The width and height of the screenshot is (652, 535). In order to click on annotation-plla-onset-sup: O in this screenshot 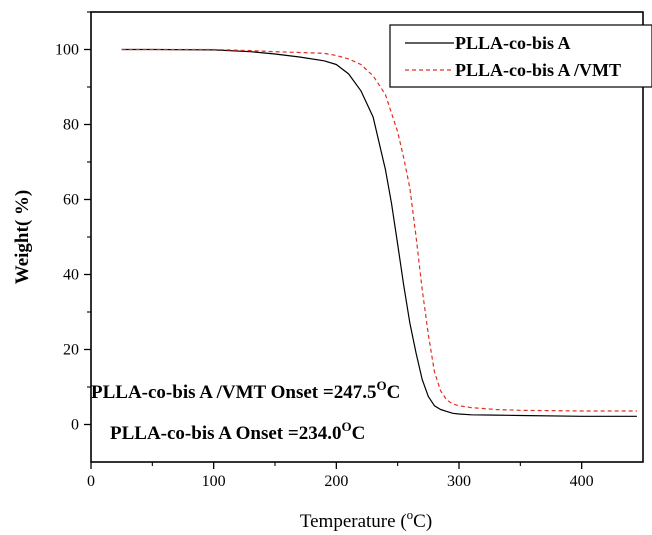, I will do `click(346, 426)`.